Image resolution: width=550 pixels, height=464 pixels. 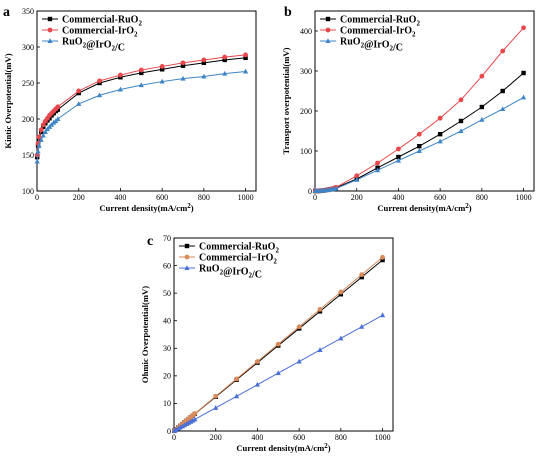 What do you see at coordinates (378, 32) in the screenshot?
I see `legend-label: Commercial-IrO2` at bounding box center [378, 32].